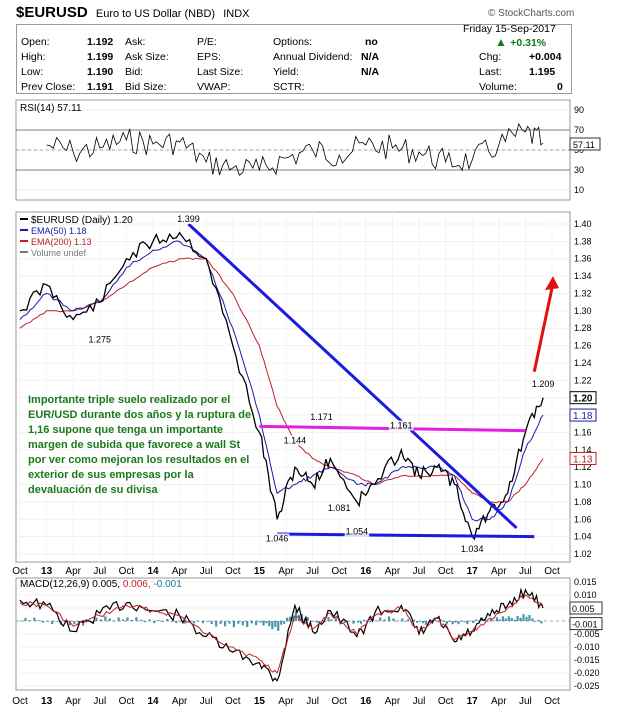 This screenshot has width=620, height=712. I want to click on legend-label: EMA(50) 1.18, so click(59, 231).